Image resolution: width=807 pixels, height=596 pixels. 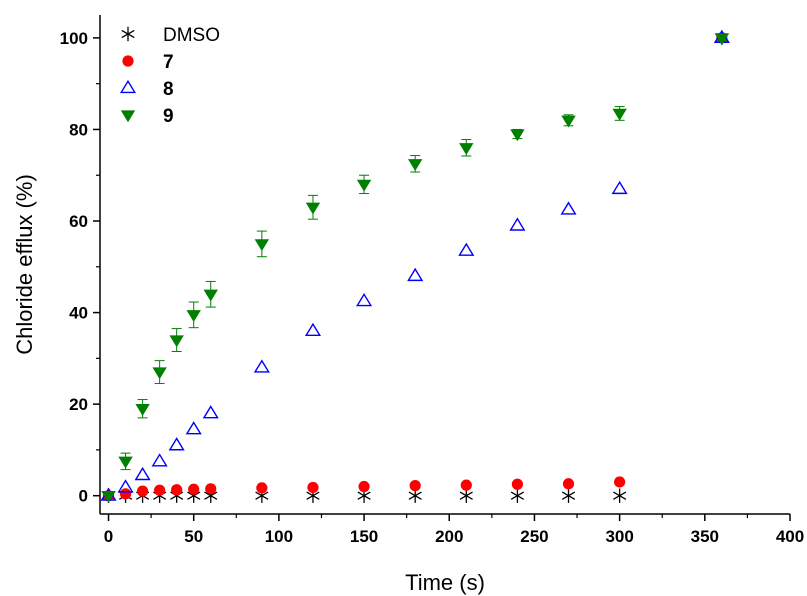 What do you see at coordinates (78, 221) in the screenshot?
I see `y-tick-label: 60` at bounding box center [78, 221].